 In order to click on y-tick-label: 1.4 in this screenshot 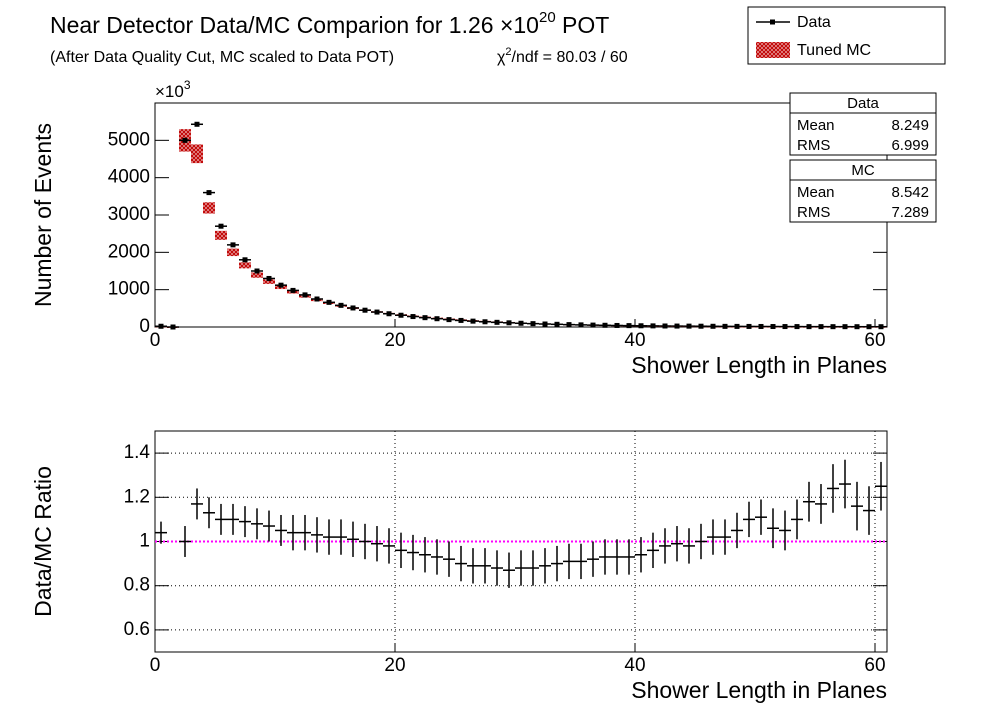, I will do `click(137, 452)`.